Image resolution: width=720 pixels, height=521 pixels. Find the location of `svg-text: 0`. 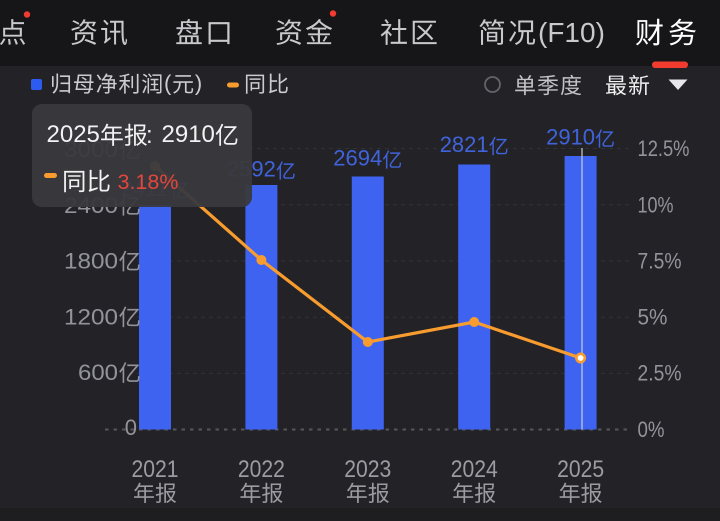

svg-text: 0 is located at coordinates (131, 427).